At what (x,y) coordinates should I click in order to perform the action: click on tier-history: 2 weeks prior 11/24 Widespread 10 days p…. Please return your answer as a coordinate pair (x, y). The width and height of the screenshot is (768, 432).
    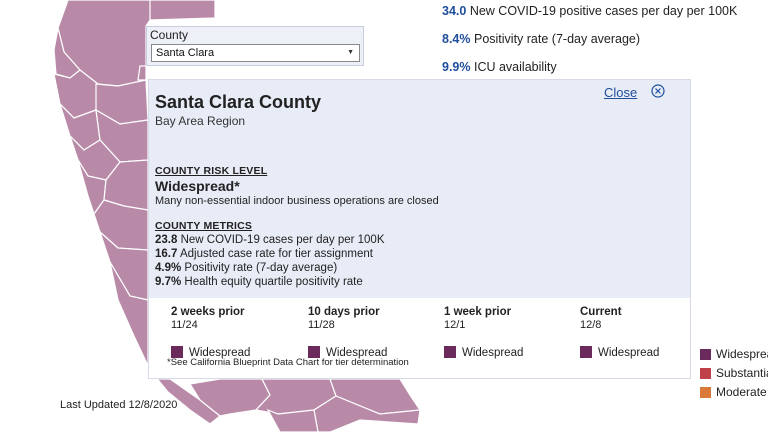
    Looking at the image, I should click on (419, 338).